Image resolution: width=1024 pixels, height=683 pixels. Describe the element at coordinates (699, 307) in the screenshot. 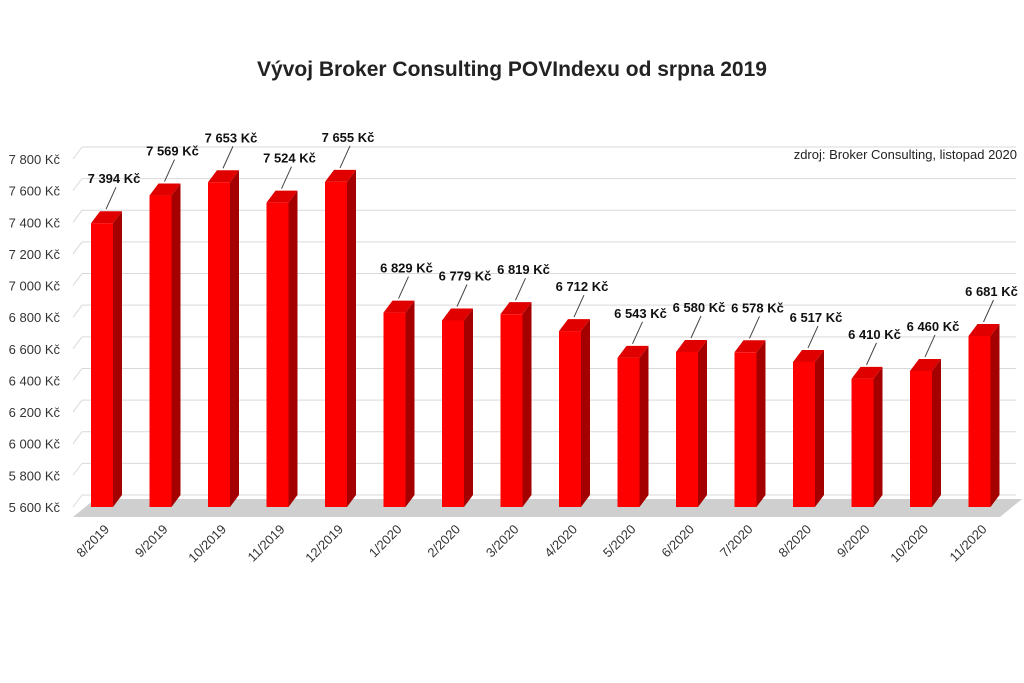

I see `data-label: 6 580 Kč` at that location.